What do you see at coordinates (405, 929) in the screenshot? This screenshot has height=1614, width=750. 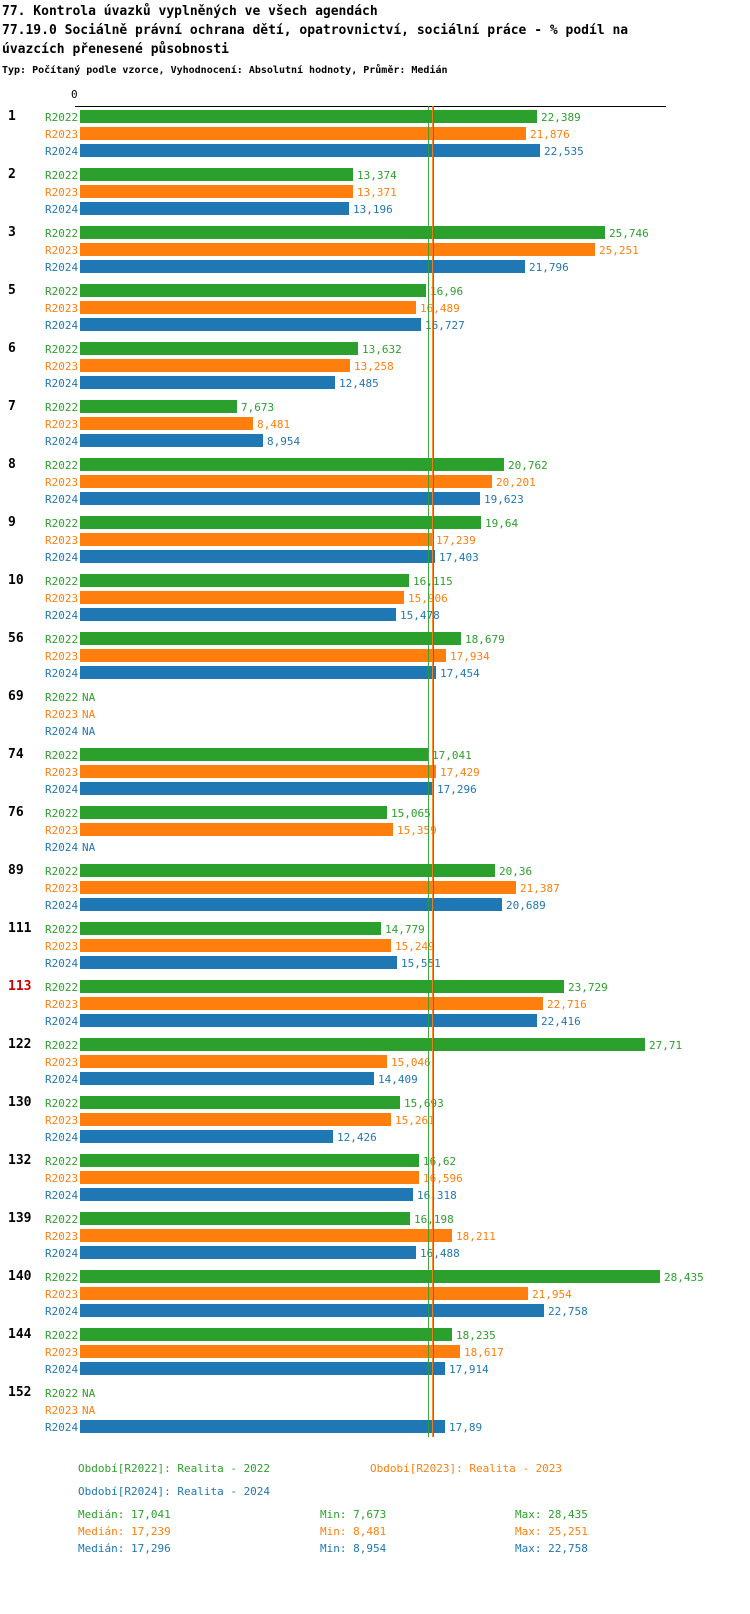 I see `bar-value-label: 14,779` at bounding box center [405, 929].